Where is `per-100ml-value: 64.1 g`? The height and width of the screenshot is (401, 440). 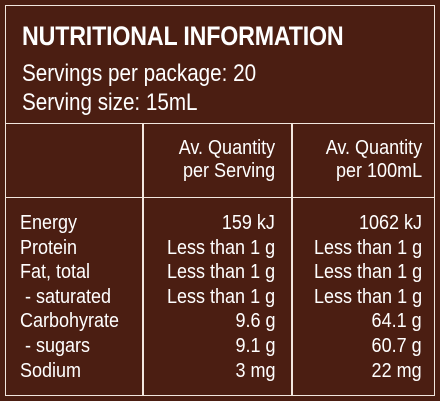 per-100ml-value: 64.1 g is located at coordinates (396, 321).